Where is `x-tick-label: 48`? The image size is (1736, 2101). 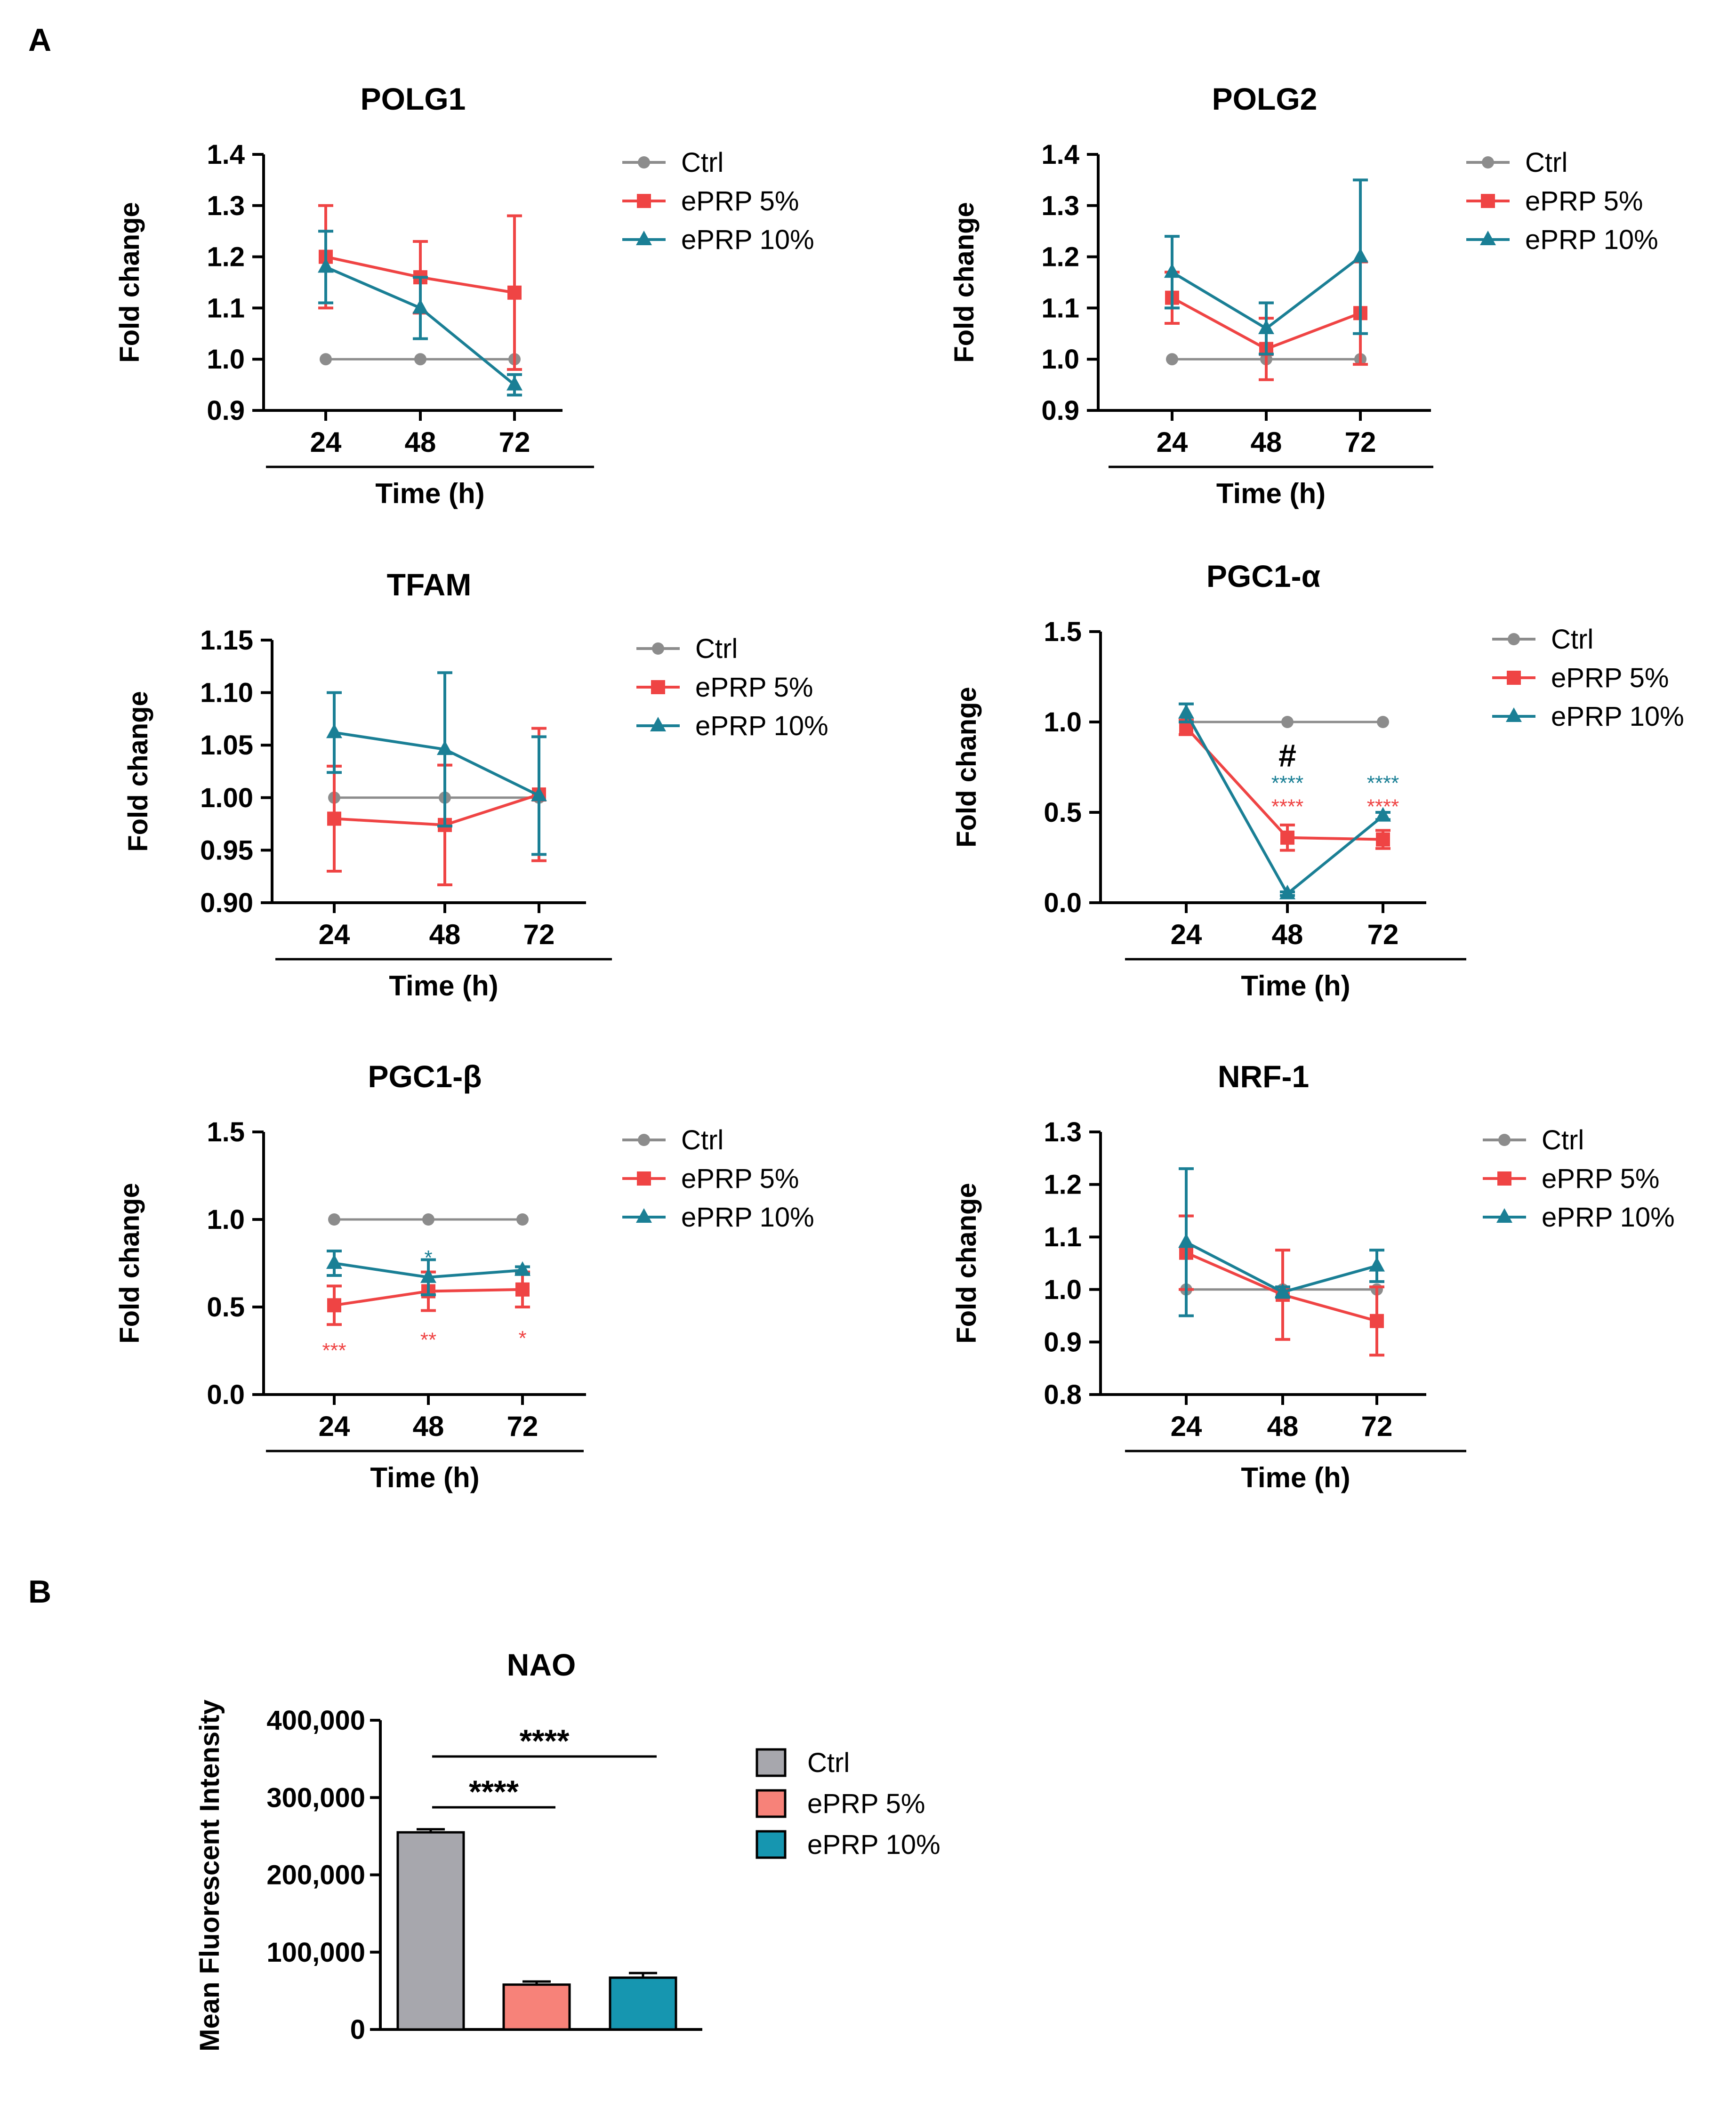
x-tick-label: 48 is located at coordinates (1287, 934).